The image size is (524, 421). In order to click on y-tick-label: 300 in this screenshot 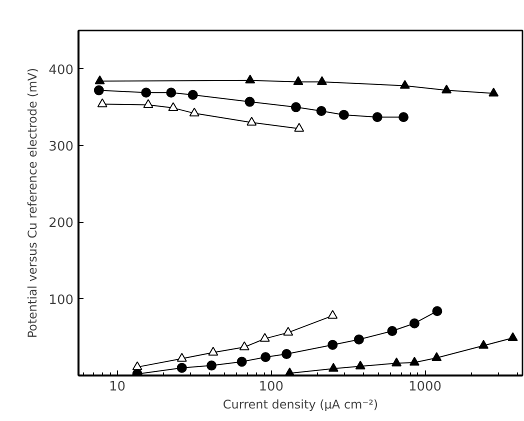, I will do `click(61, 147)`.